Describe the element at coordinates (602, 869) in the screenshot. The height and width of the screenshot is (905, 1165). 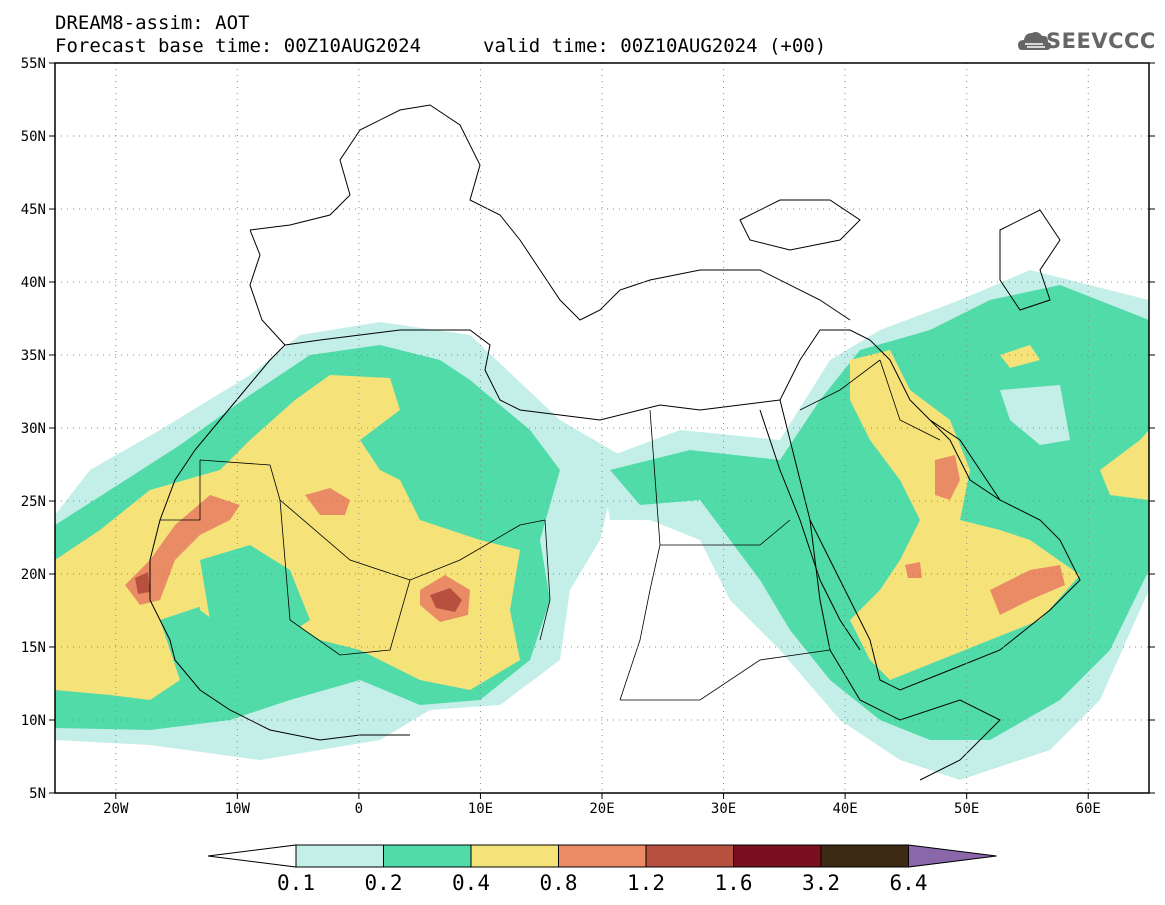
I see `colorbar: 0.1 0.2 0.4 0.8 1.2 1.6 3.2 6.4` at that location.